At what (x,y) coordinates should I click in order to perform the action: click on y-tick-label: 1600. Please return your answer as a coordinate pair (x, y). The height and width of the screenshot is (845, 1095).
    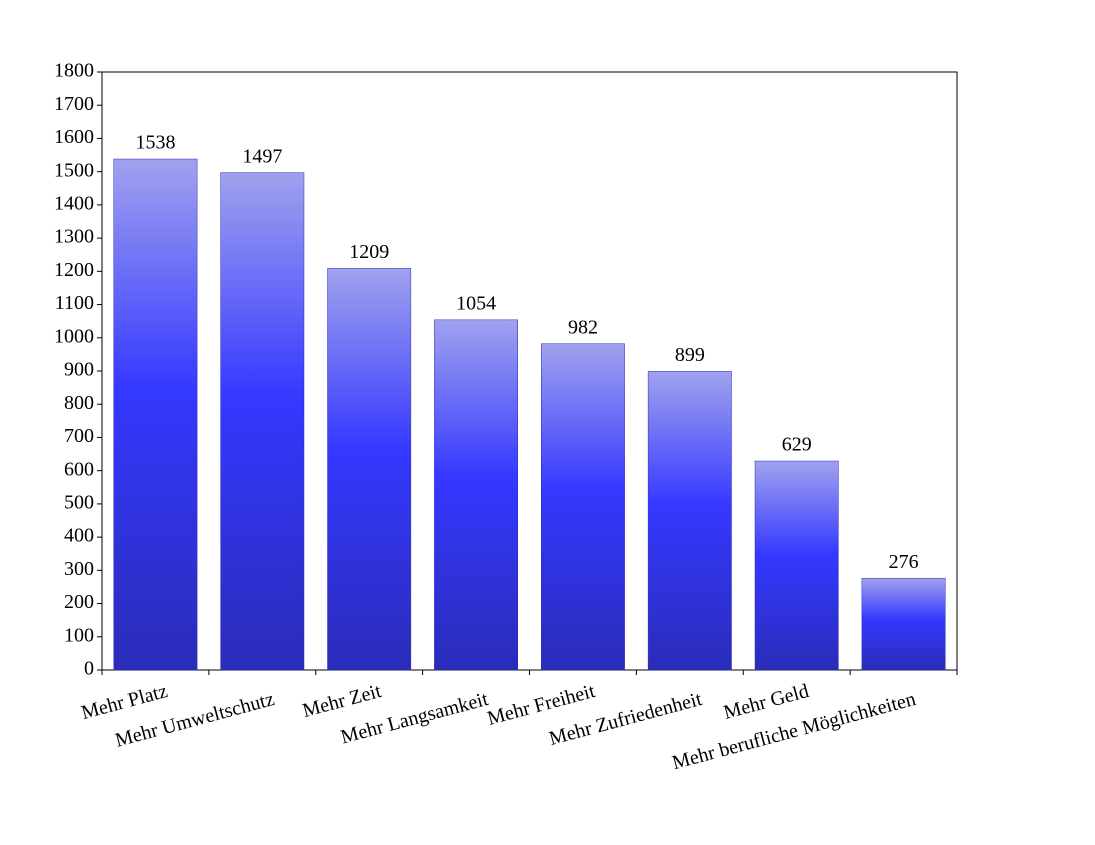
    Looking at the image, I should click on (74, 137).